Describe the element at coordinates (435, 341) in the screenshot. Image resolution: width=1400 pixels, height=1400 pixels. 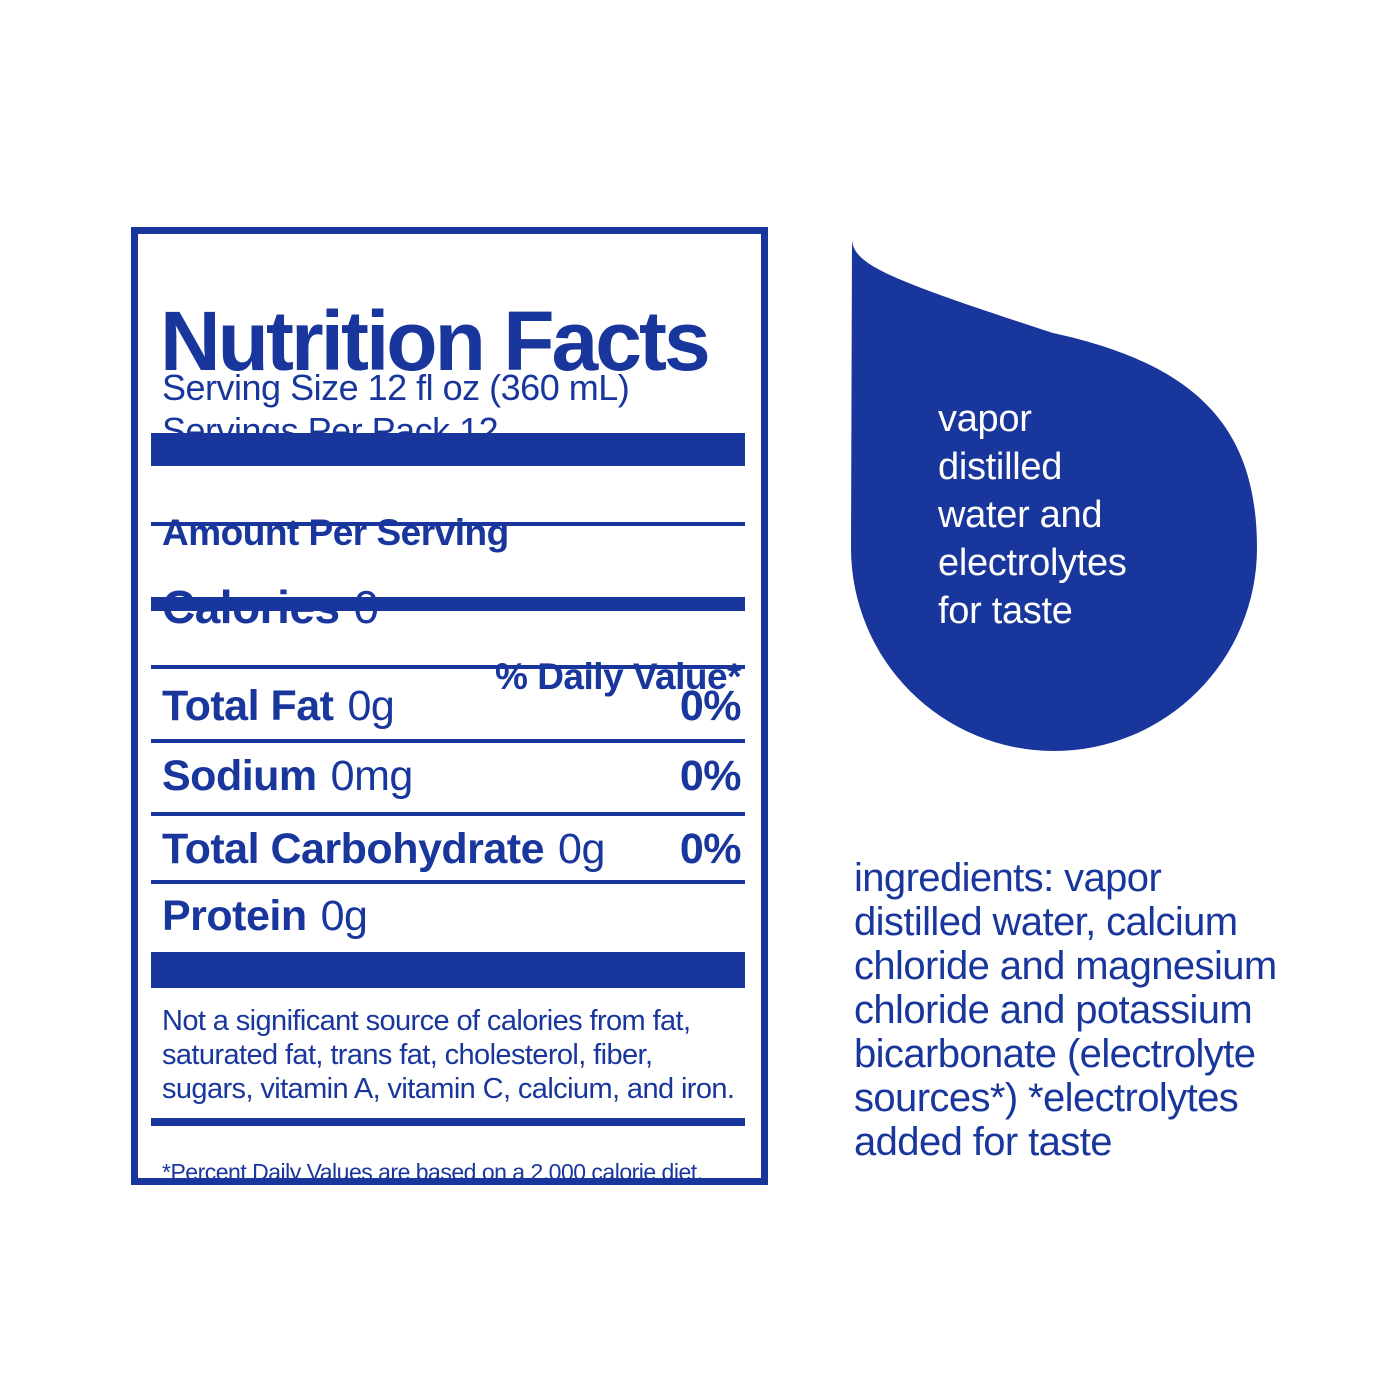
I see `nutrition-facts-title: Nutrition Facts` at that location.